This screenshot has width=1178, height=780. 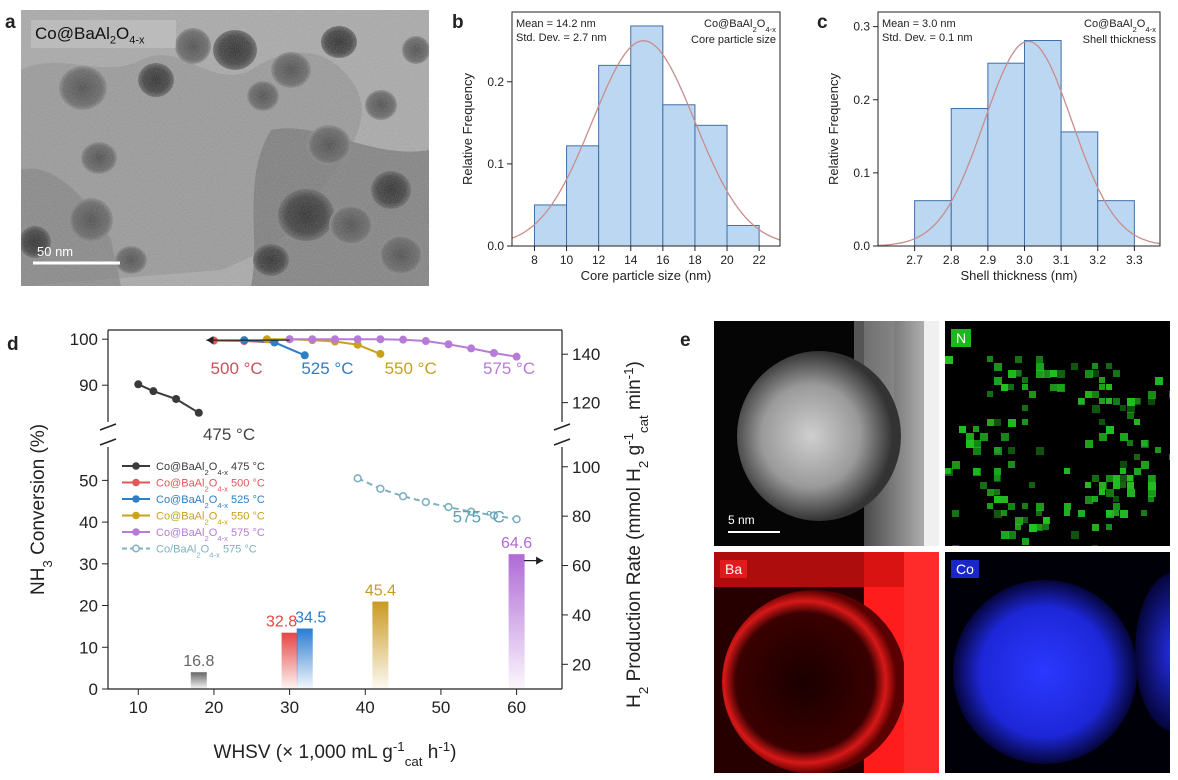 I want to click on y-axis-label: Relative Frequency, so click(x=833, y=129).